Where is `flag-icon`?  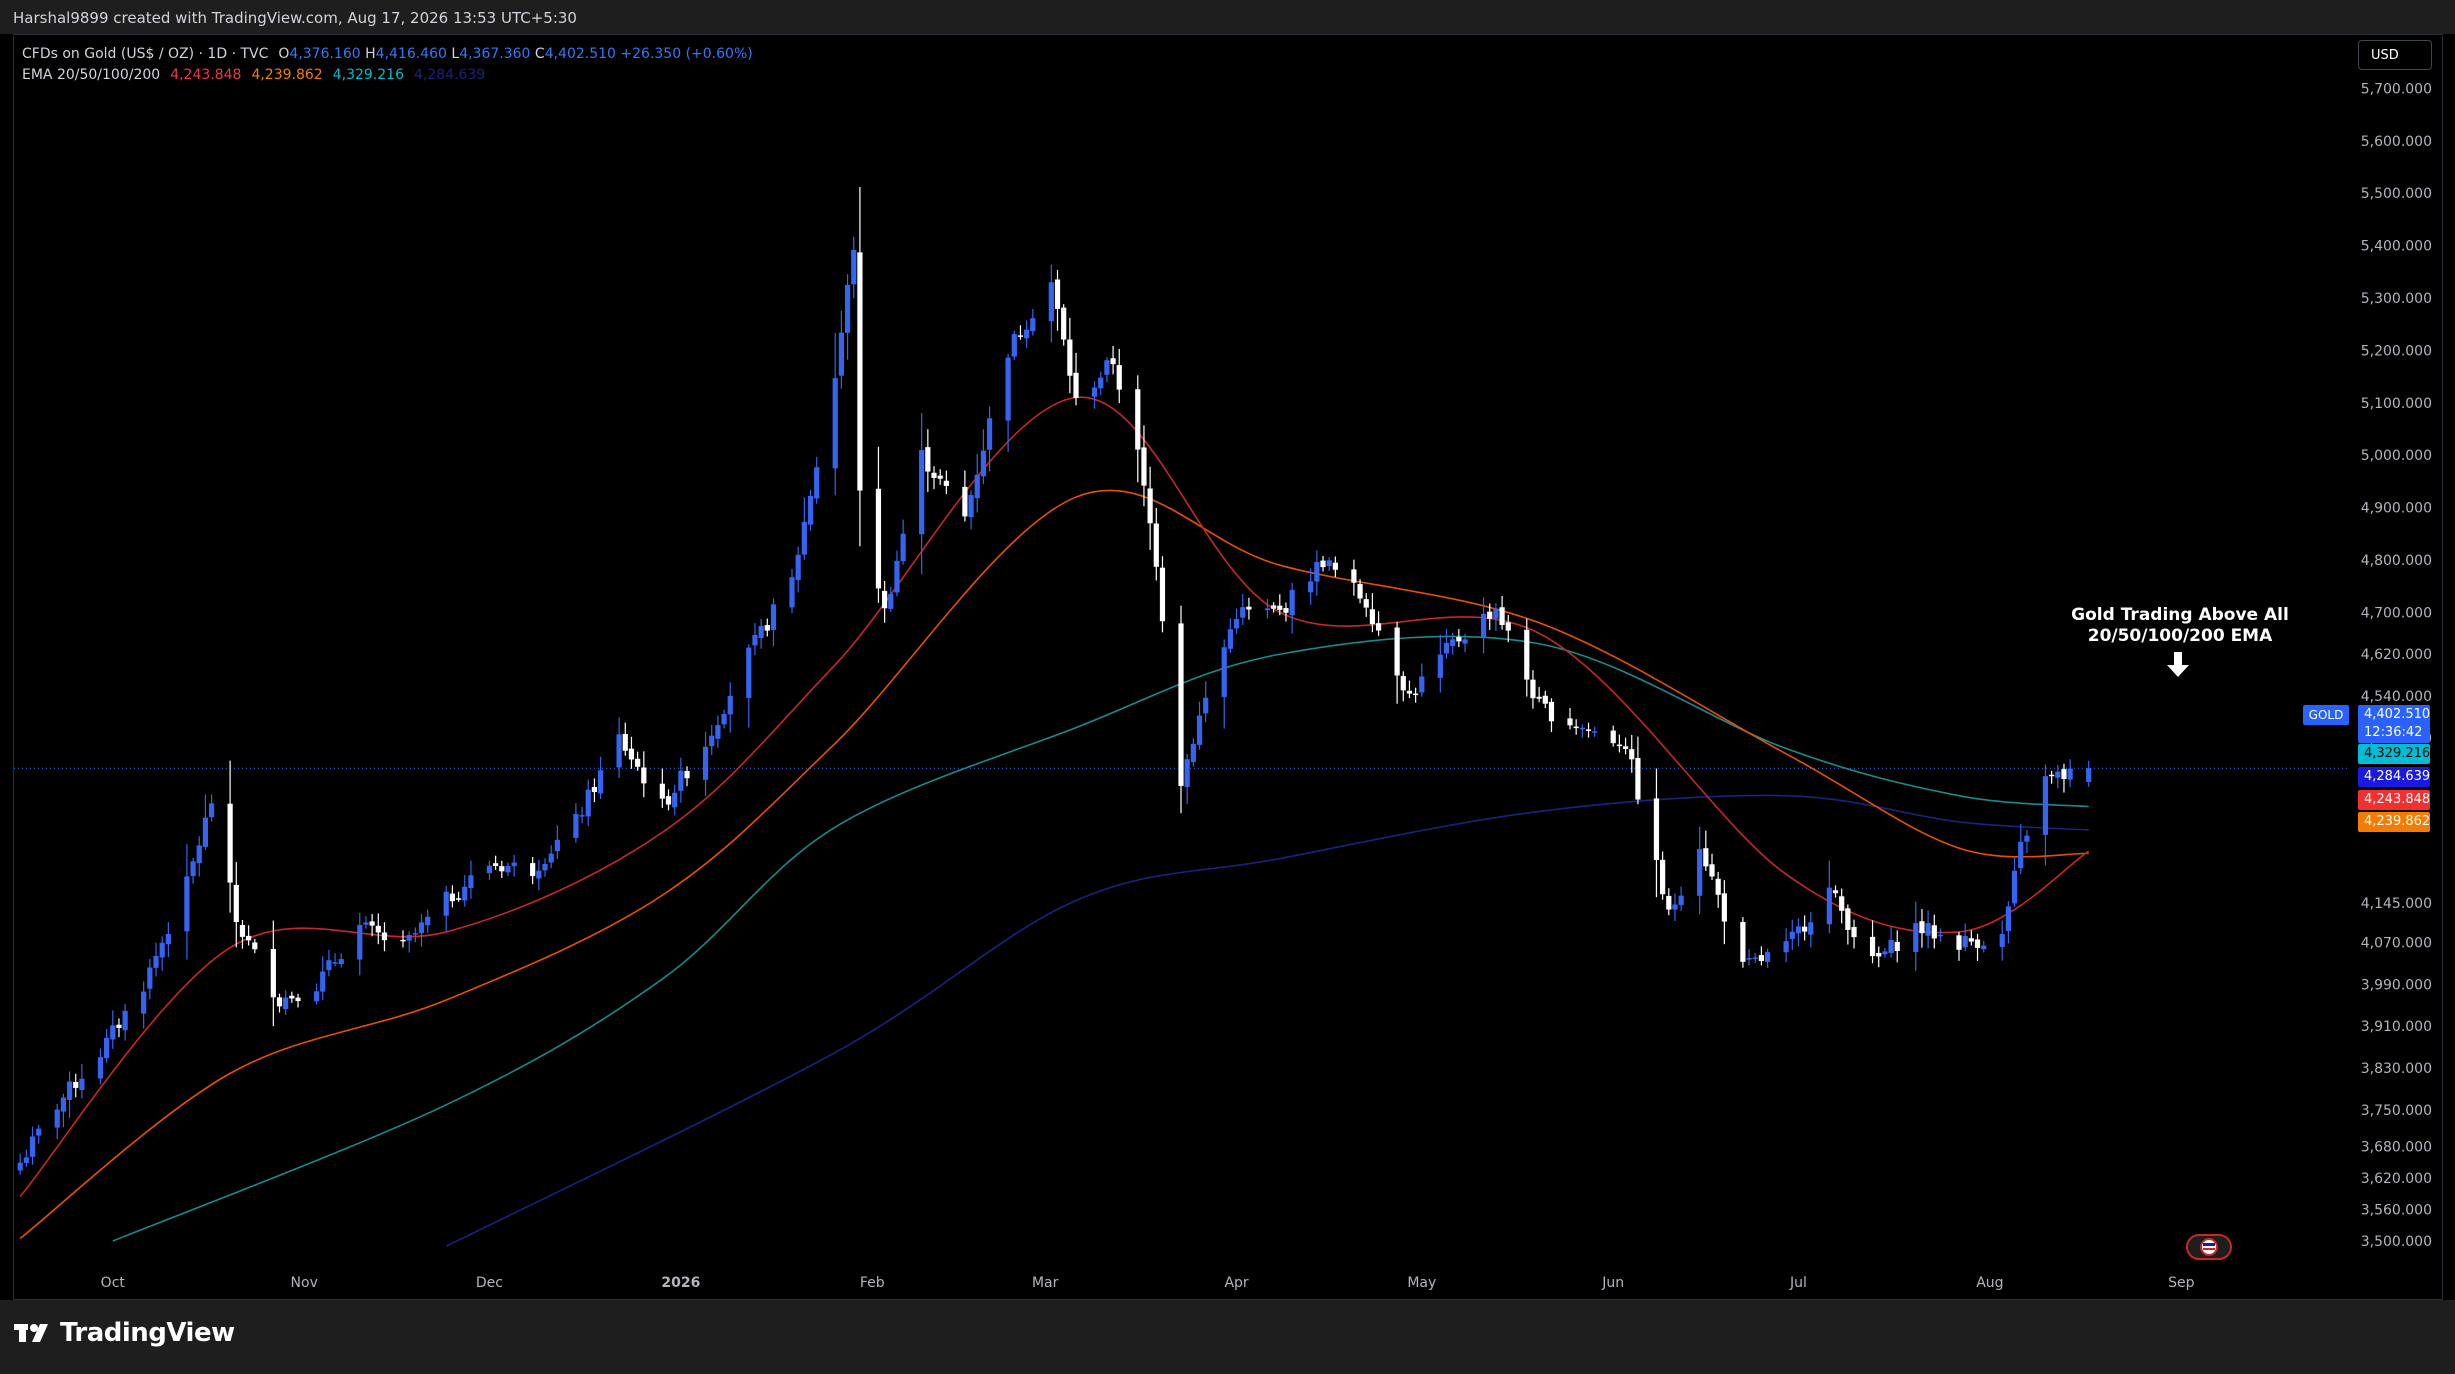
flag-icon is located at coordinates (2209, 1247).